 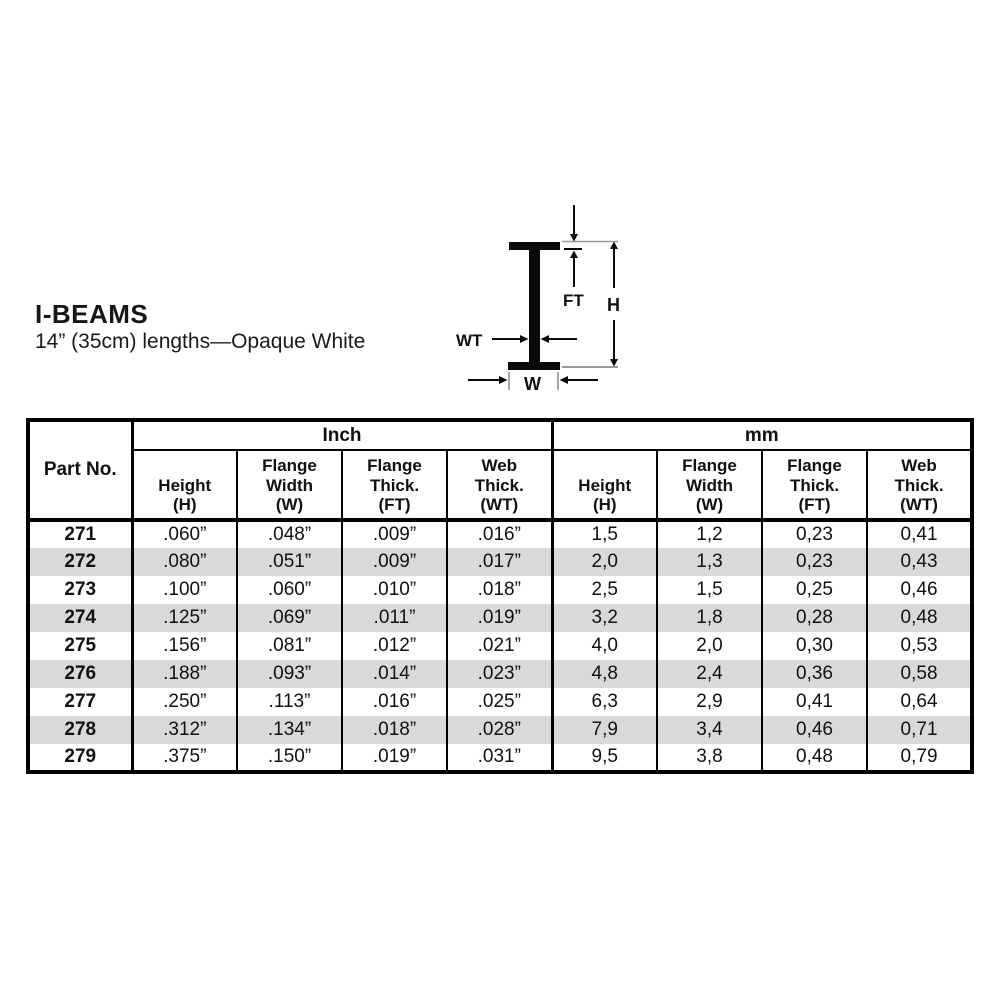 What do you see at coordinates (183, 562) in the screenshot?
I see `inch-value-cell: .080”` at bounding box center [183, 562].